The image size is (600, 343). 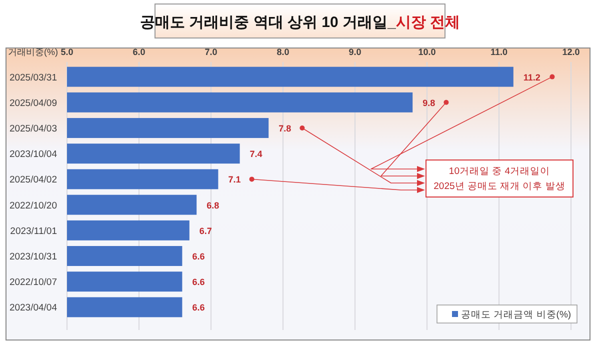 What do you see at coordinates (256, 154) in the screenshot?
I see `data-label: 7.4` at bounding box center [256, 154].